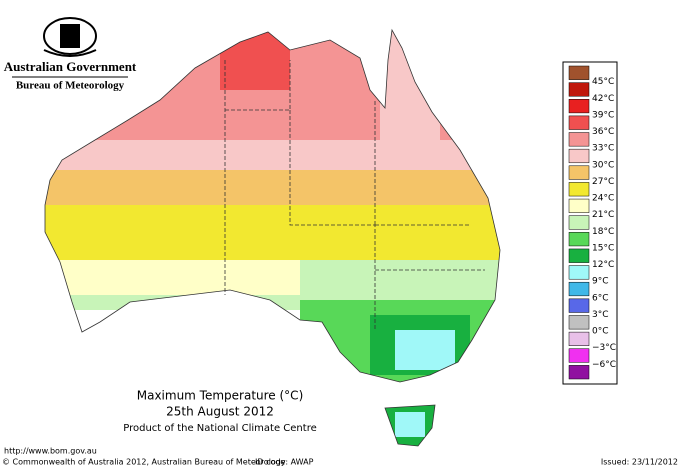 This screenshot has width=680, height=471. I want to click on legend-label: −3°C, so click(604, 348).